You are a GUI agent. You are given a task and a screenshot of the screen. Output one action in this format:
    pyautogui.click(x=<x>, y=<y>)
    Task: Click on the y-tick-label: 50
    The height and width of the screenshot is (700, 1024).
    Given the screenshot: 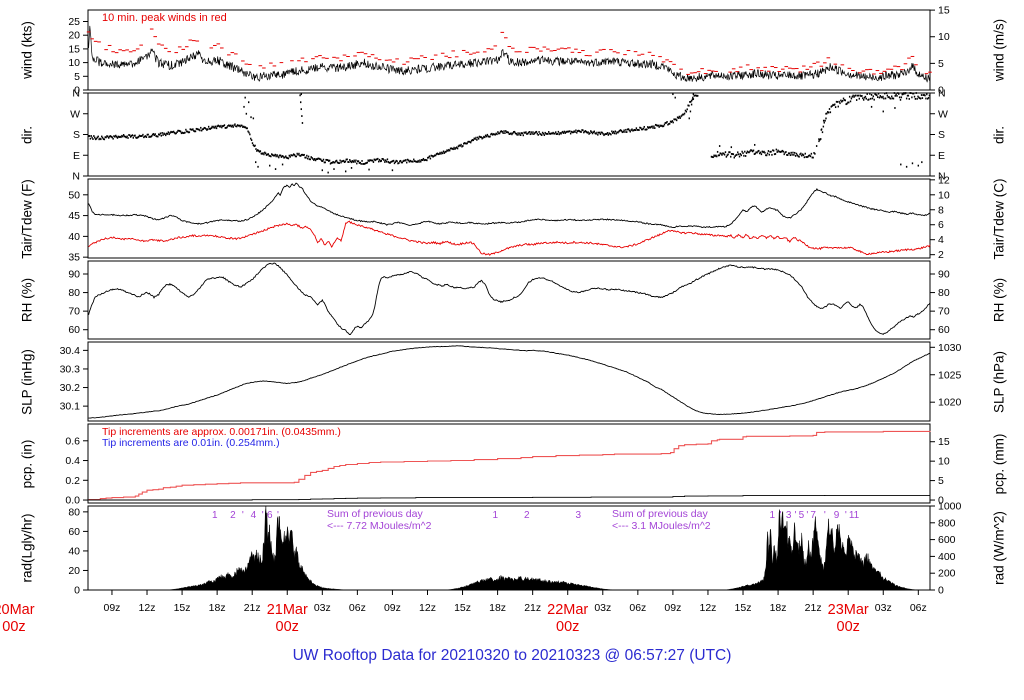 What is the action you would take?
    pyautogui.click(x=74, y=195)
    